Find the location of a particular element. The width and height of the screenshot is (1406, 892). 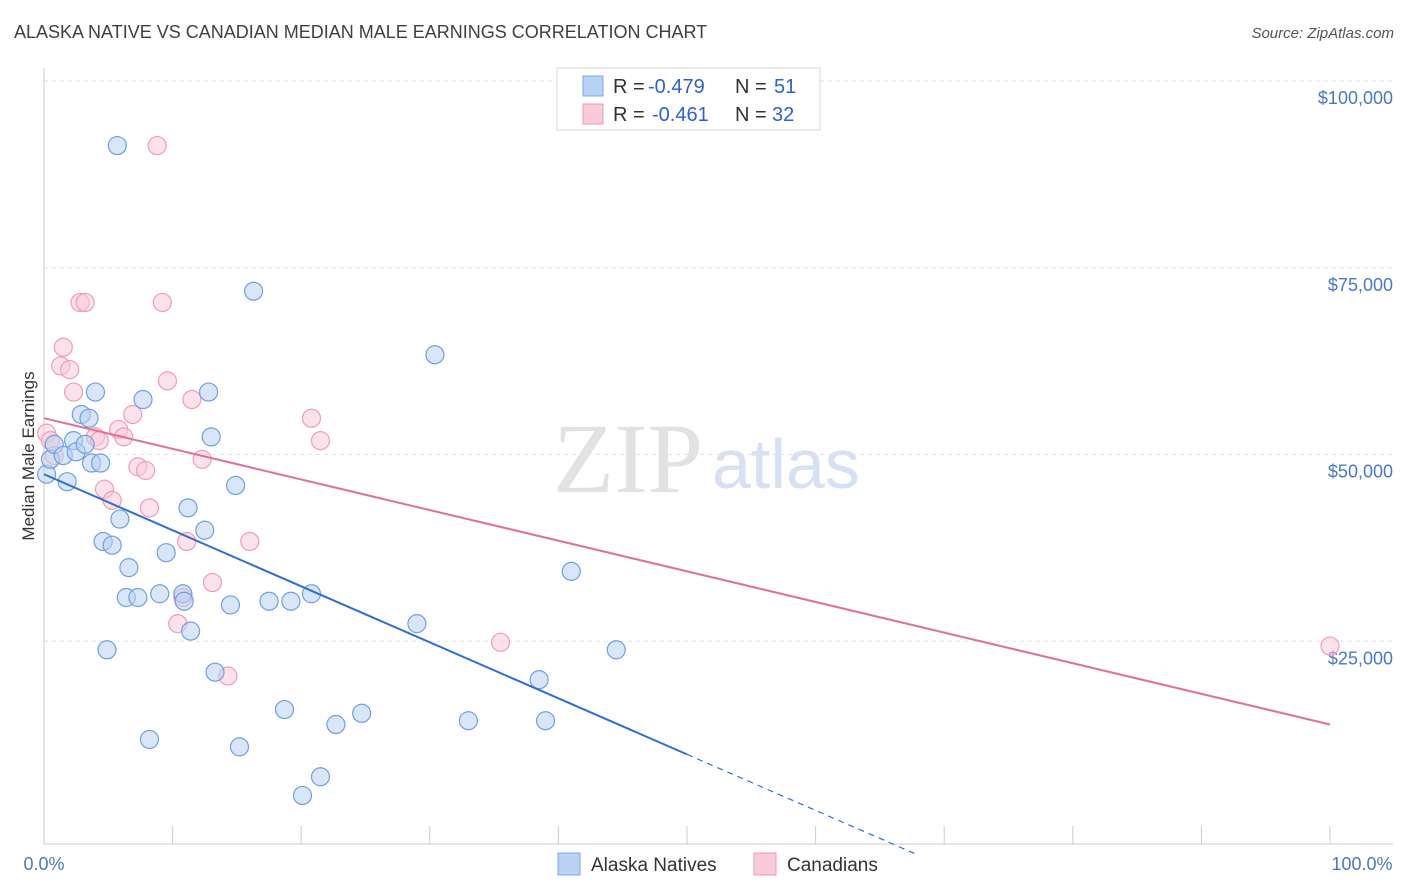

alaska-natives-trend-line is located at coordinates (365, 614).